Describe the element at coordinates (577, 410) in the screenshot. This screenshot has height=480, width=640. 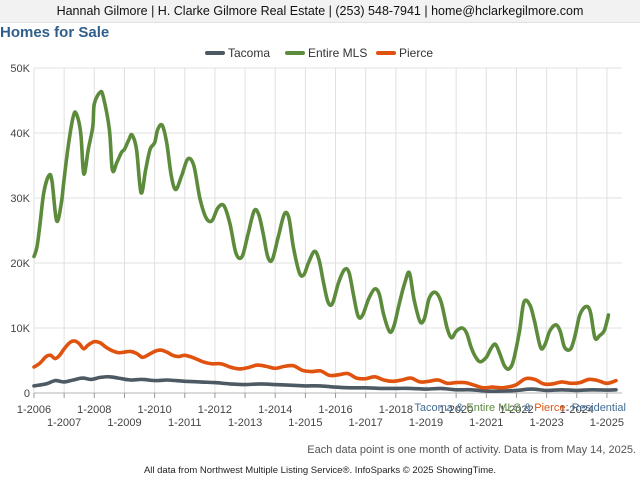
I see `x-tick-label: 1-2024` at that location.